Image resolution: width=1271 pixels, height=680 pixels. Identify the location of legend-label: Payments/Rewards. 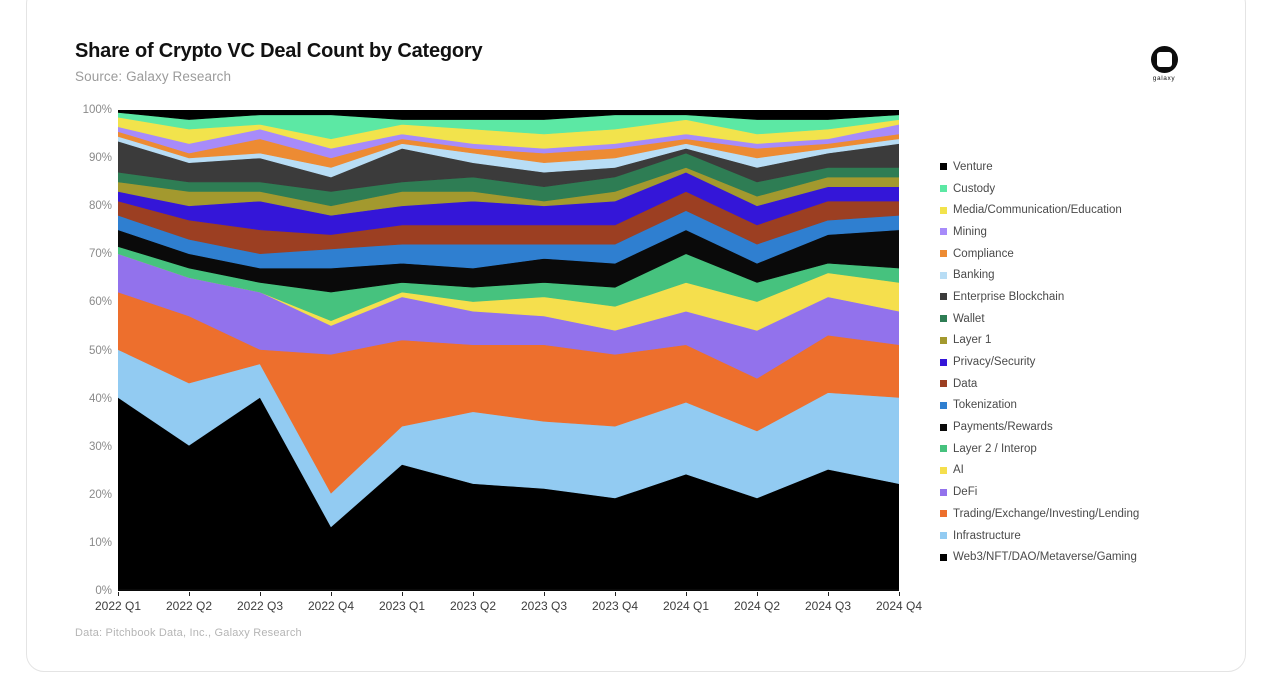
(1003, 427).